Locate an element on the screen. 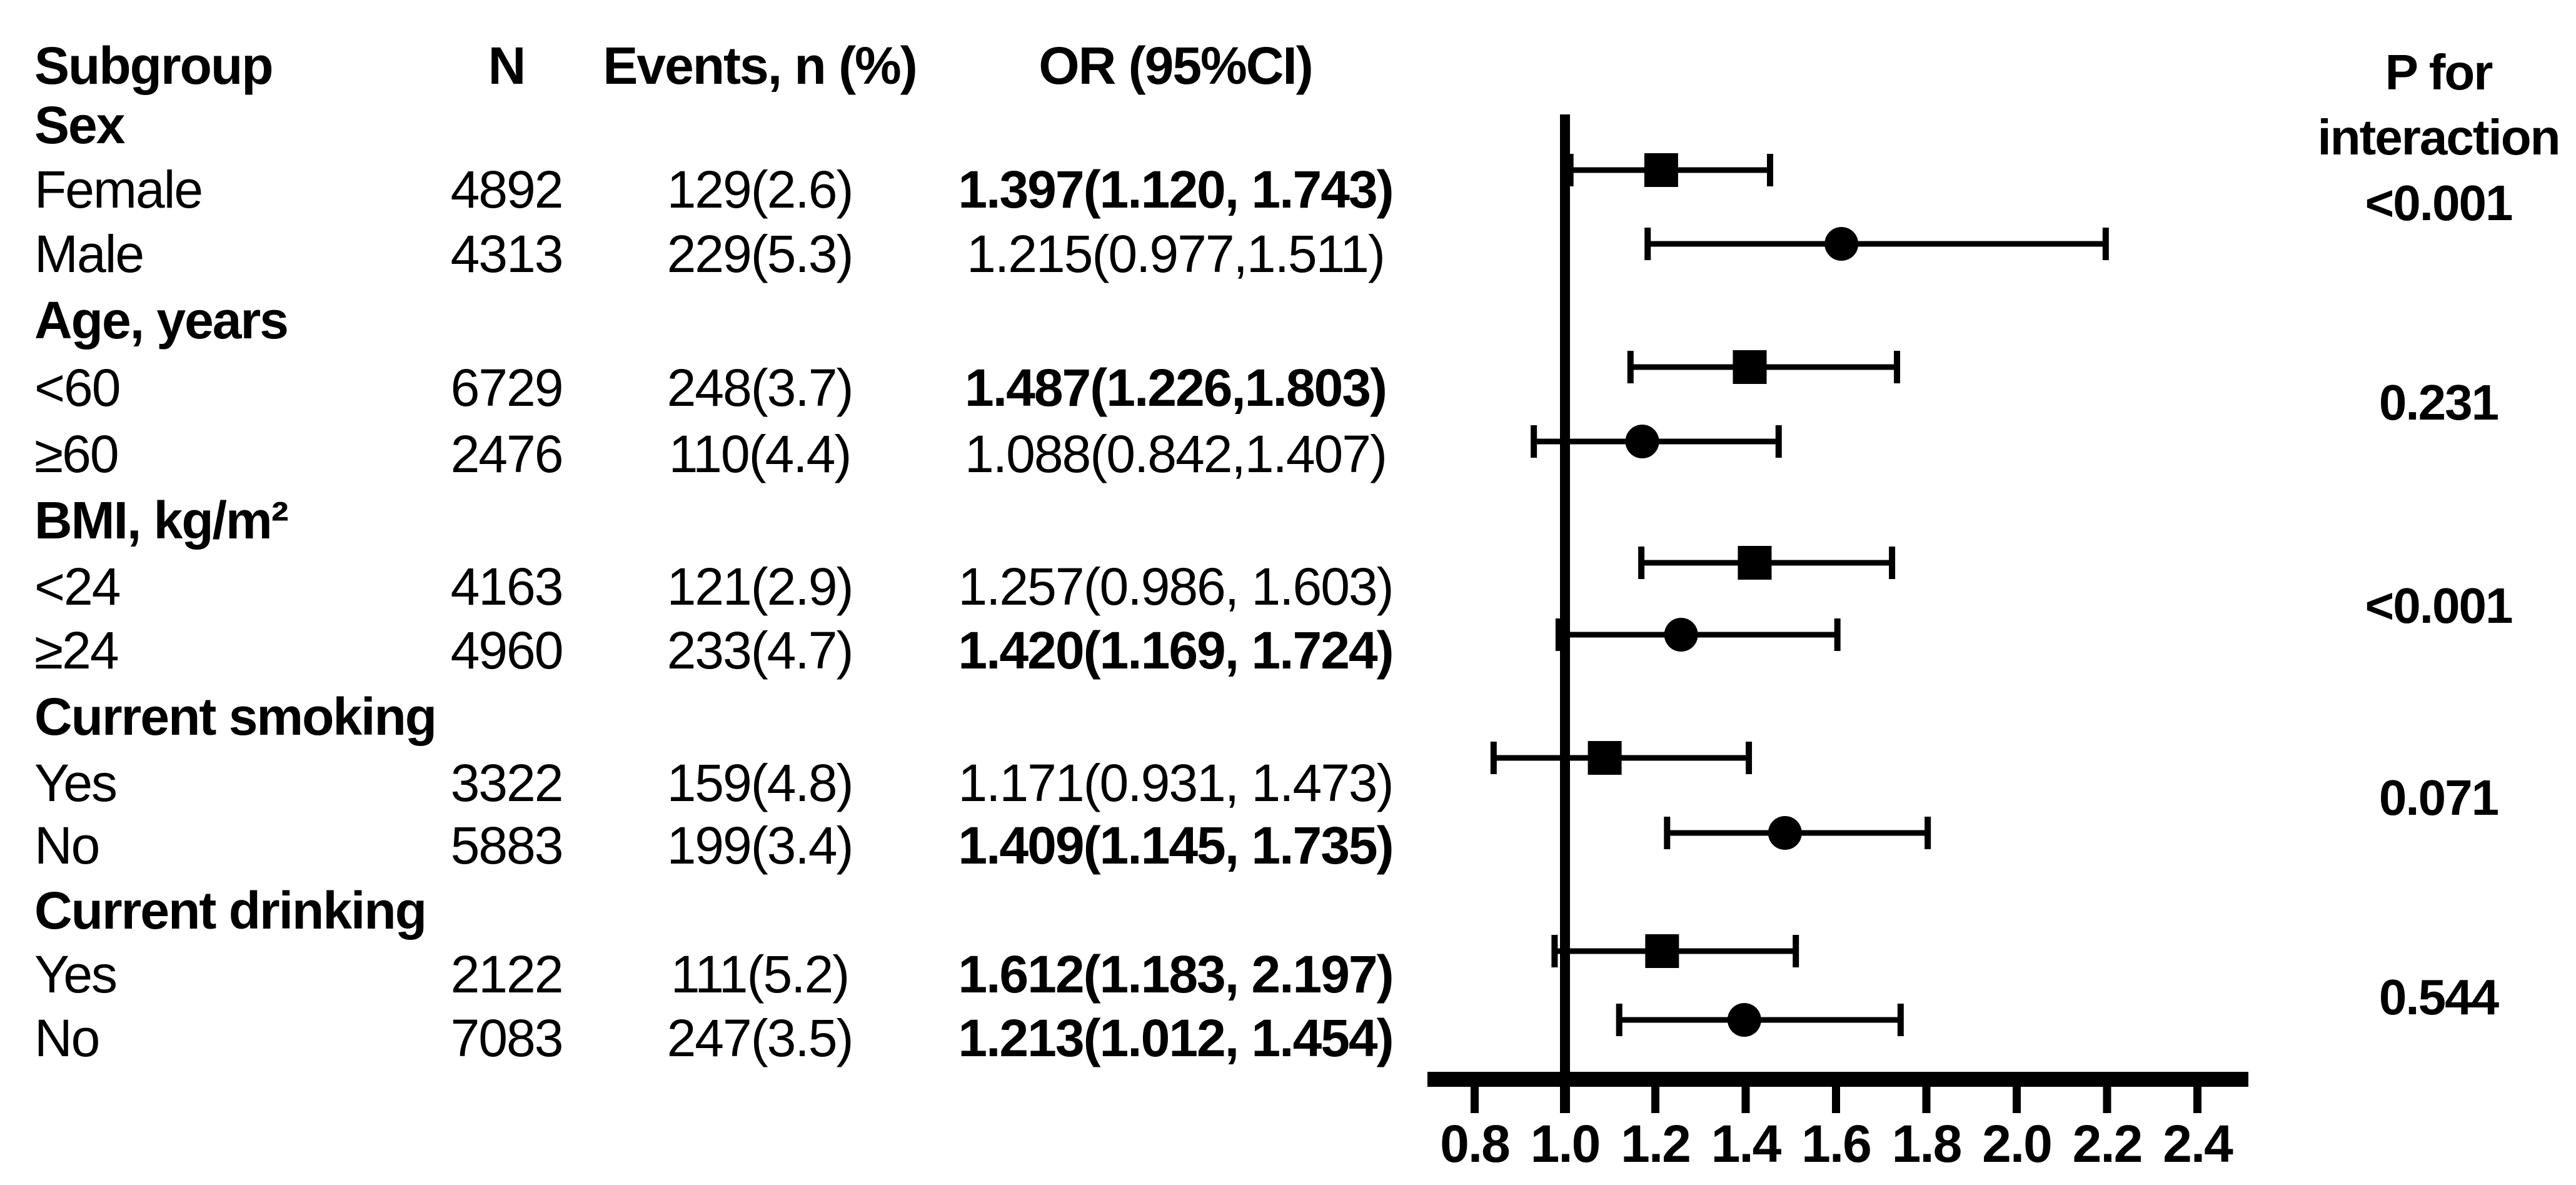  subgroup-label-lt60: <60 is located at coordinates (77, 387).